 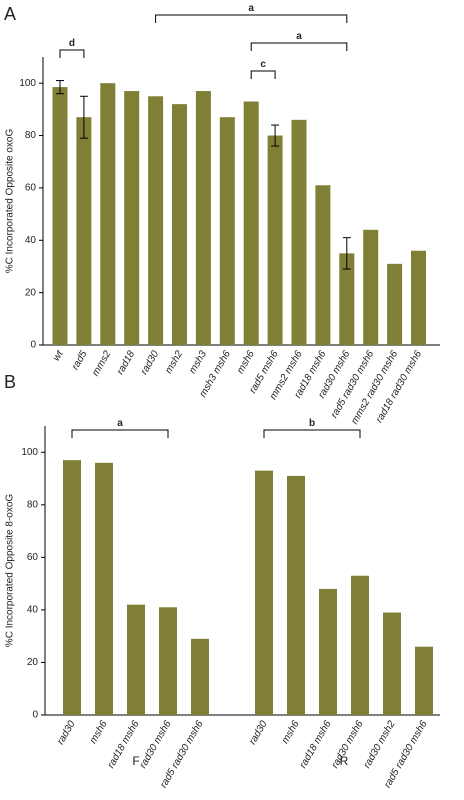 What do you see at coordinates (10, 571) in the screenshot?
I see `y-axis-label: %C Incorporated Opposite 8-oxoG` at bounding box center [10, 571].